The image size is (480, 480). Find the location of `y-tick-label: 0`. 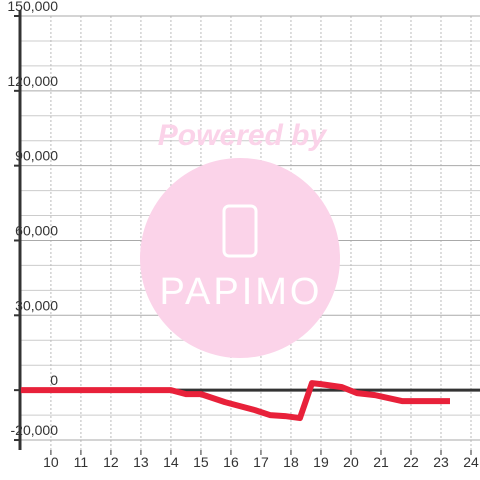

y-tick-label: 0 is located at coordinates (54, 380).